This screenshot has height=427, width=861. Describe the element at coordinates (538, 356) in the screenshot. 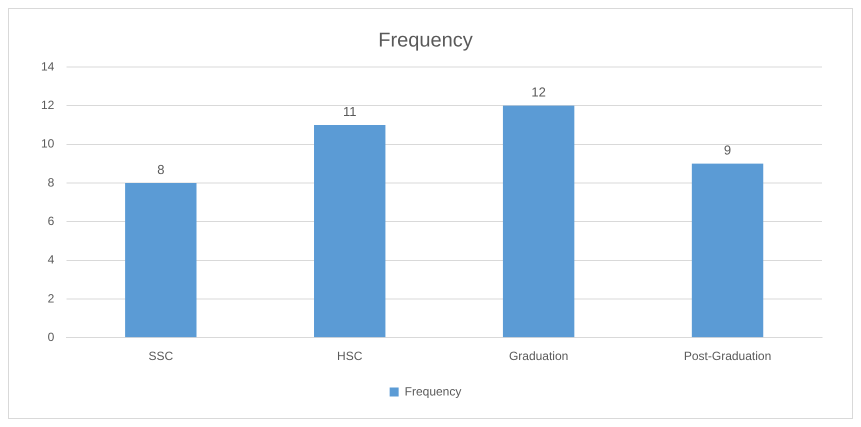

I see `x-tick-label: Graduation` at that location.